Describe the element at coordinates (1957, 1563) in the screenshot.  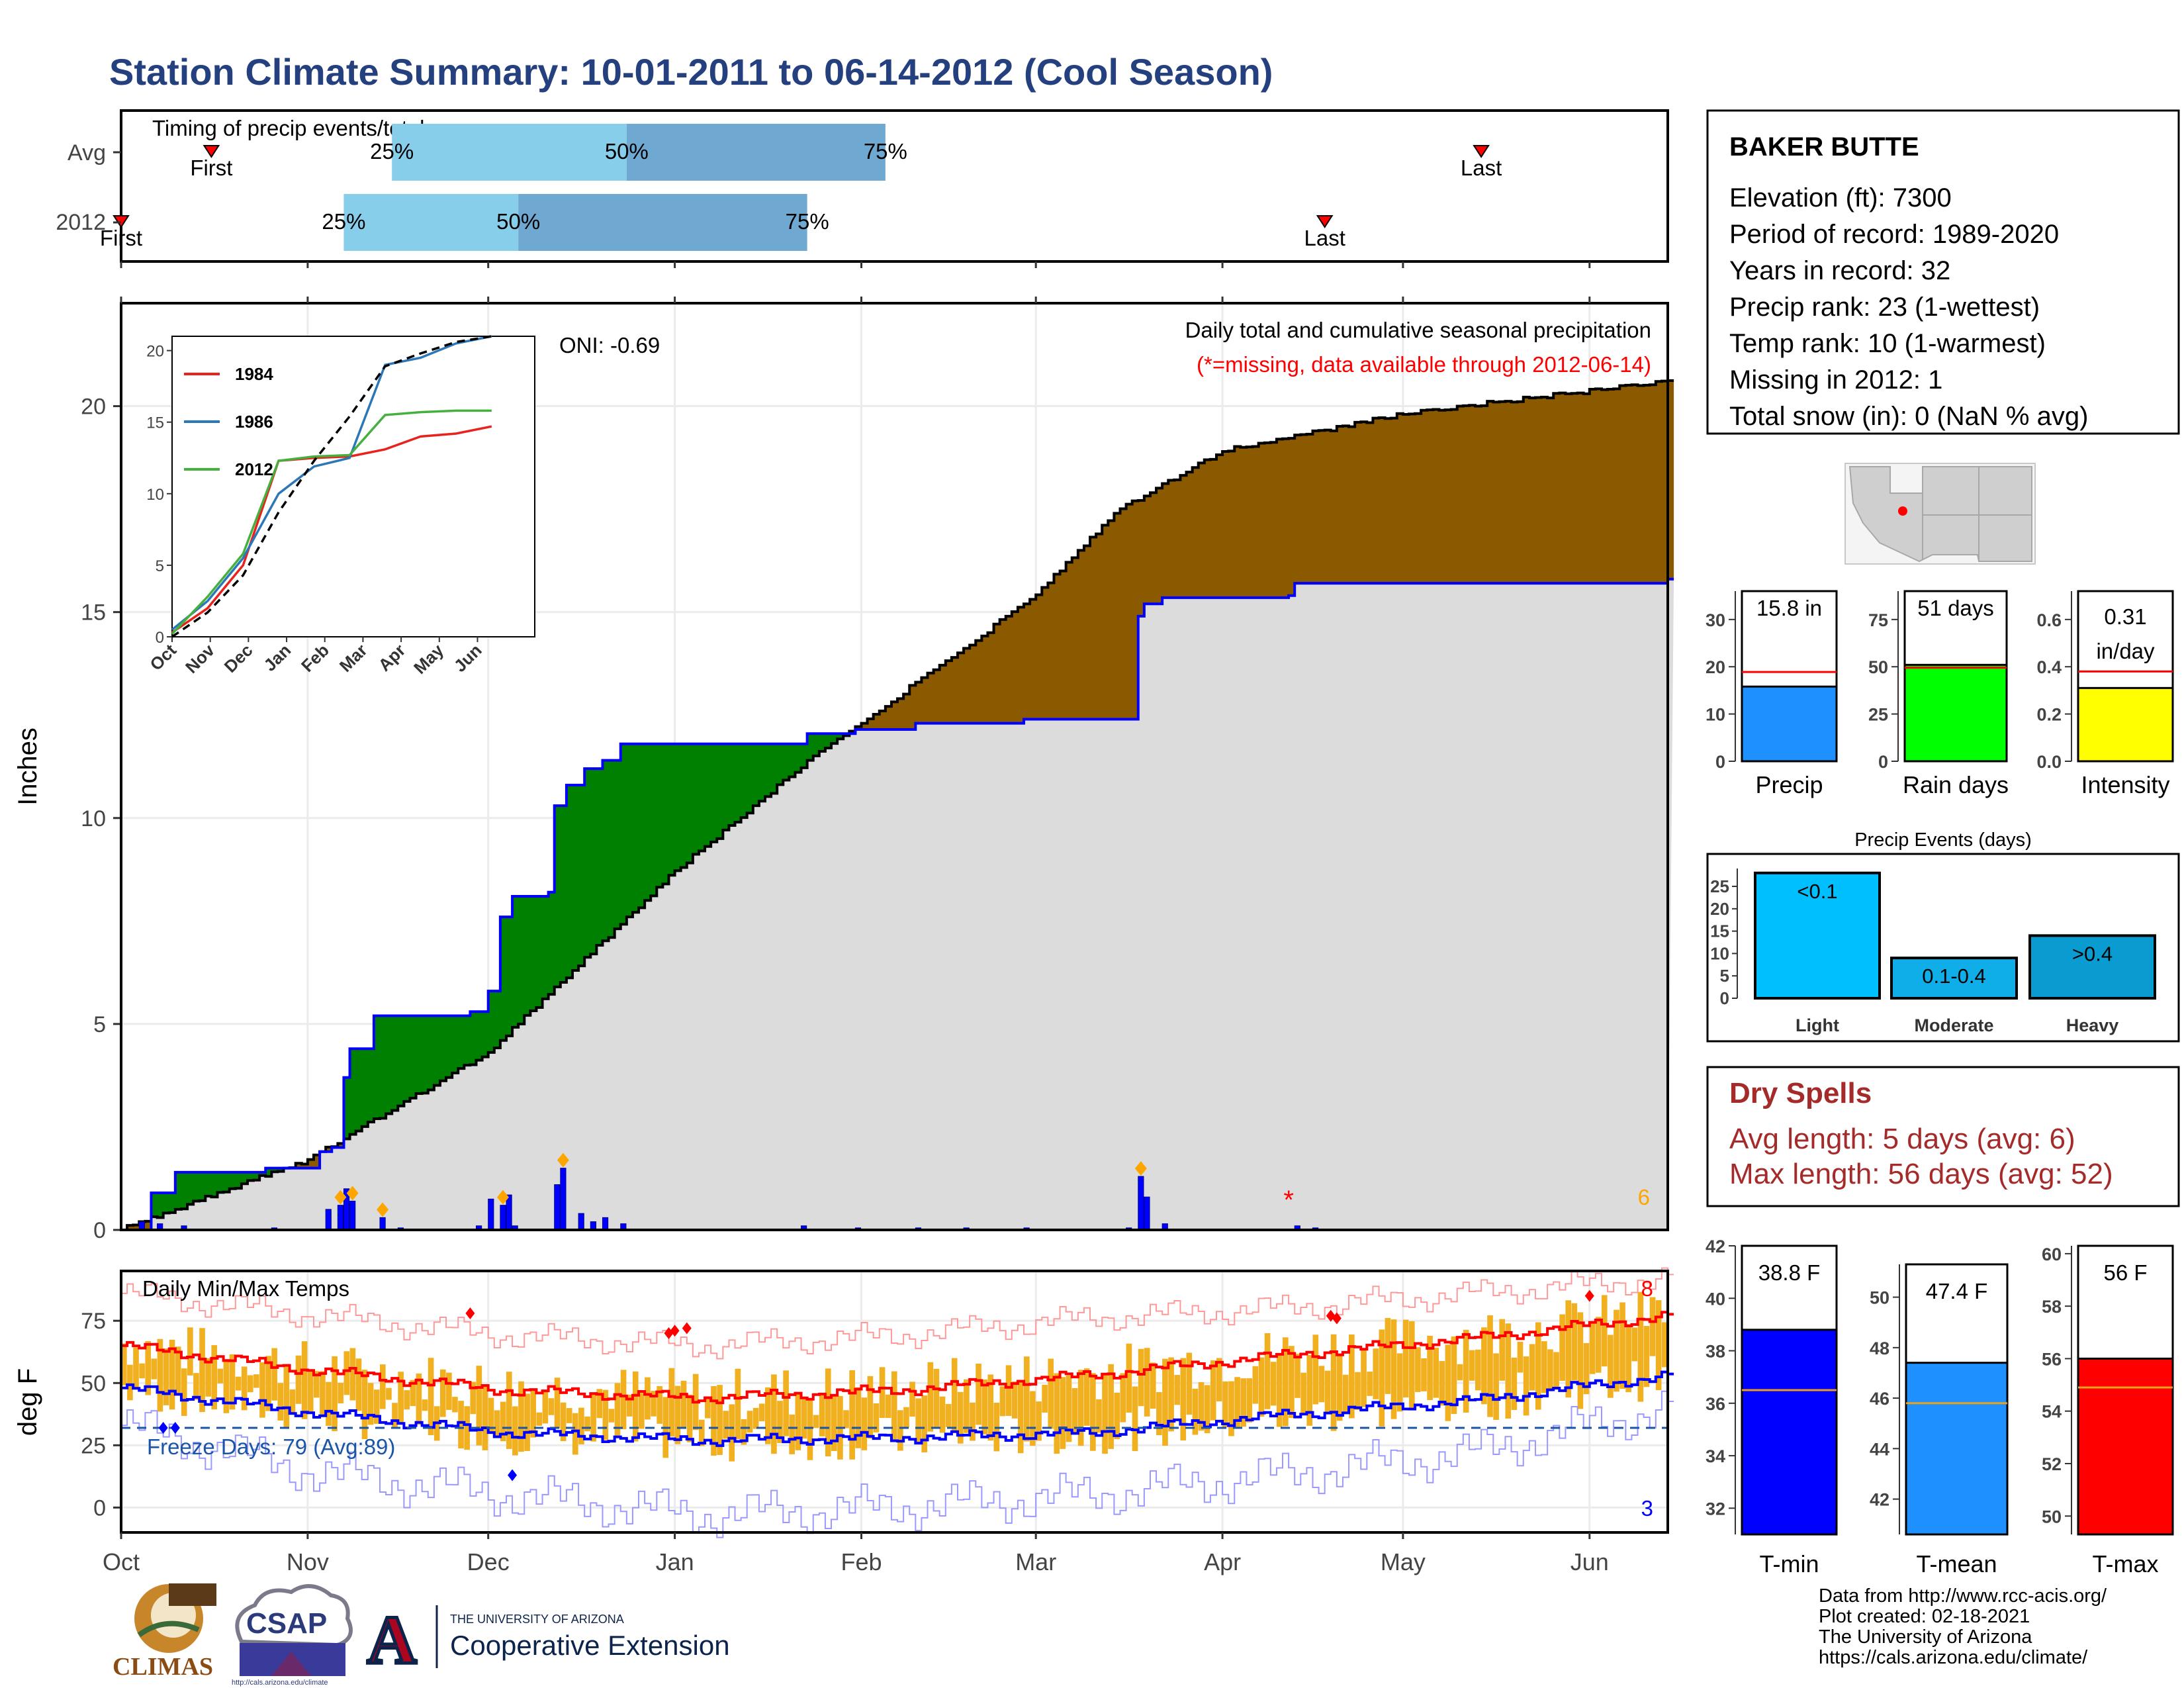
I see `temp-bar-label: T-mean` at that location.